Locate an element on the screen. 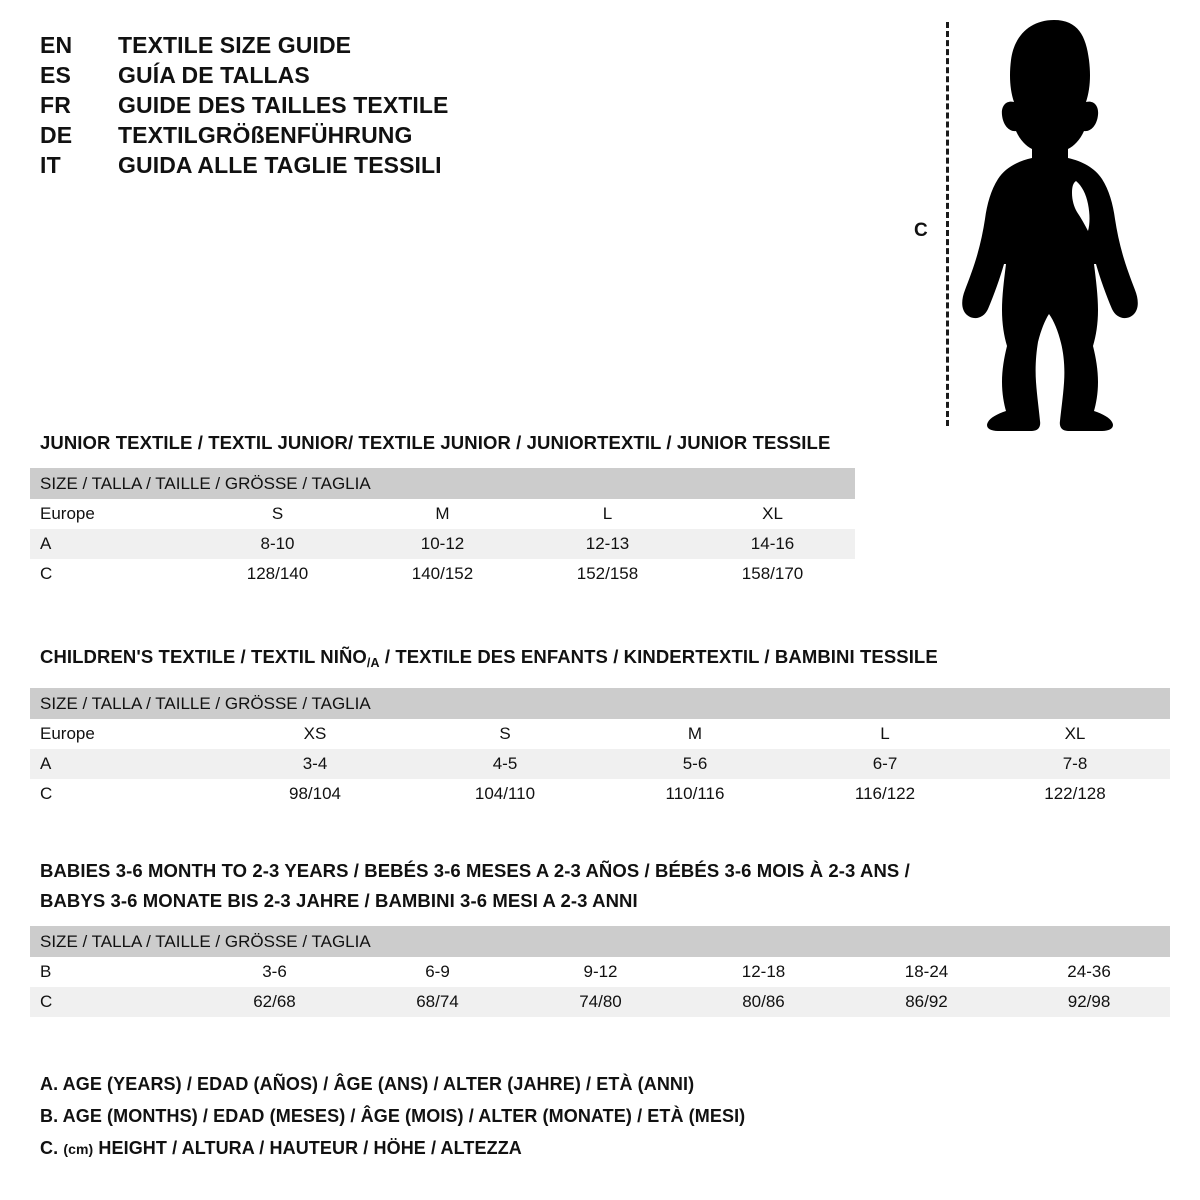 The width and height of the screenshot is (1200, 1200). table-row-sizes: Europe XS S M L XL is located at coordinates (600, 734).